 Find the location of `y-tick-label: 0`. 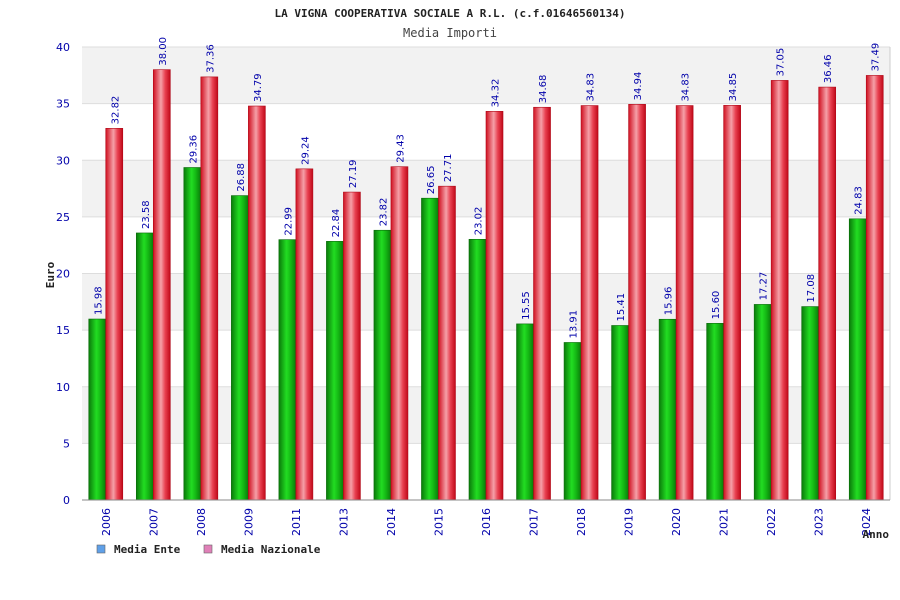

y-tick-label: 0 is located at coordinates (66, 500).